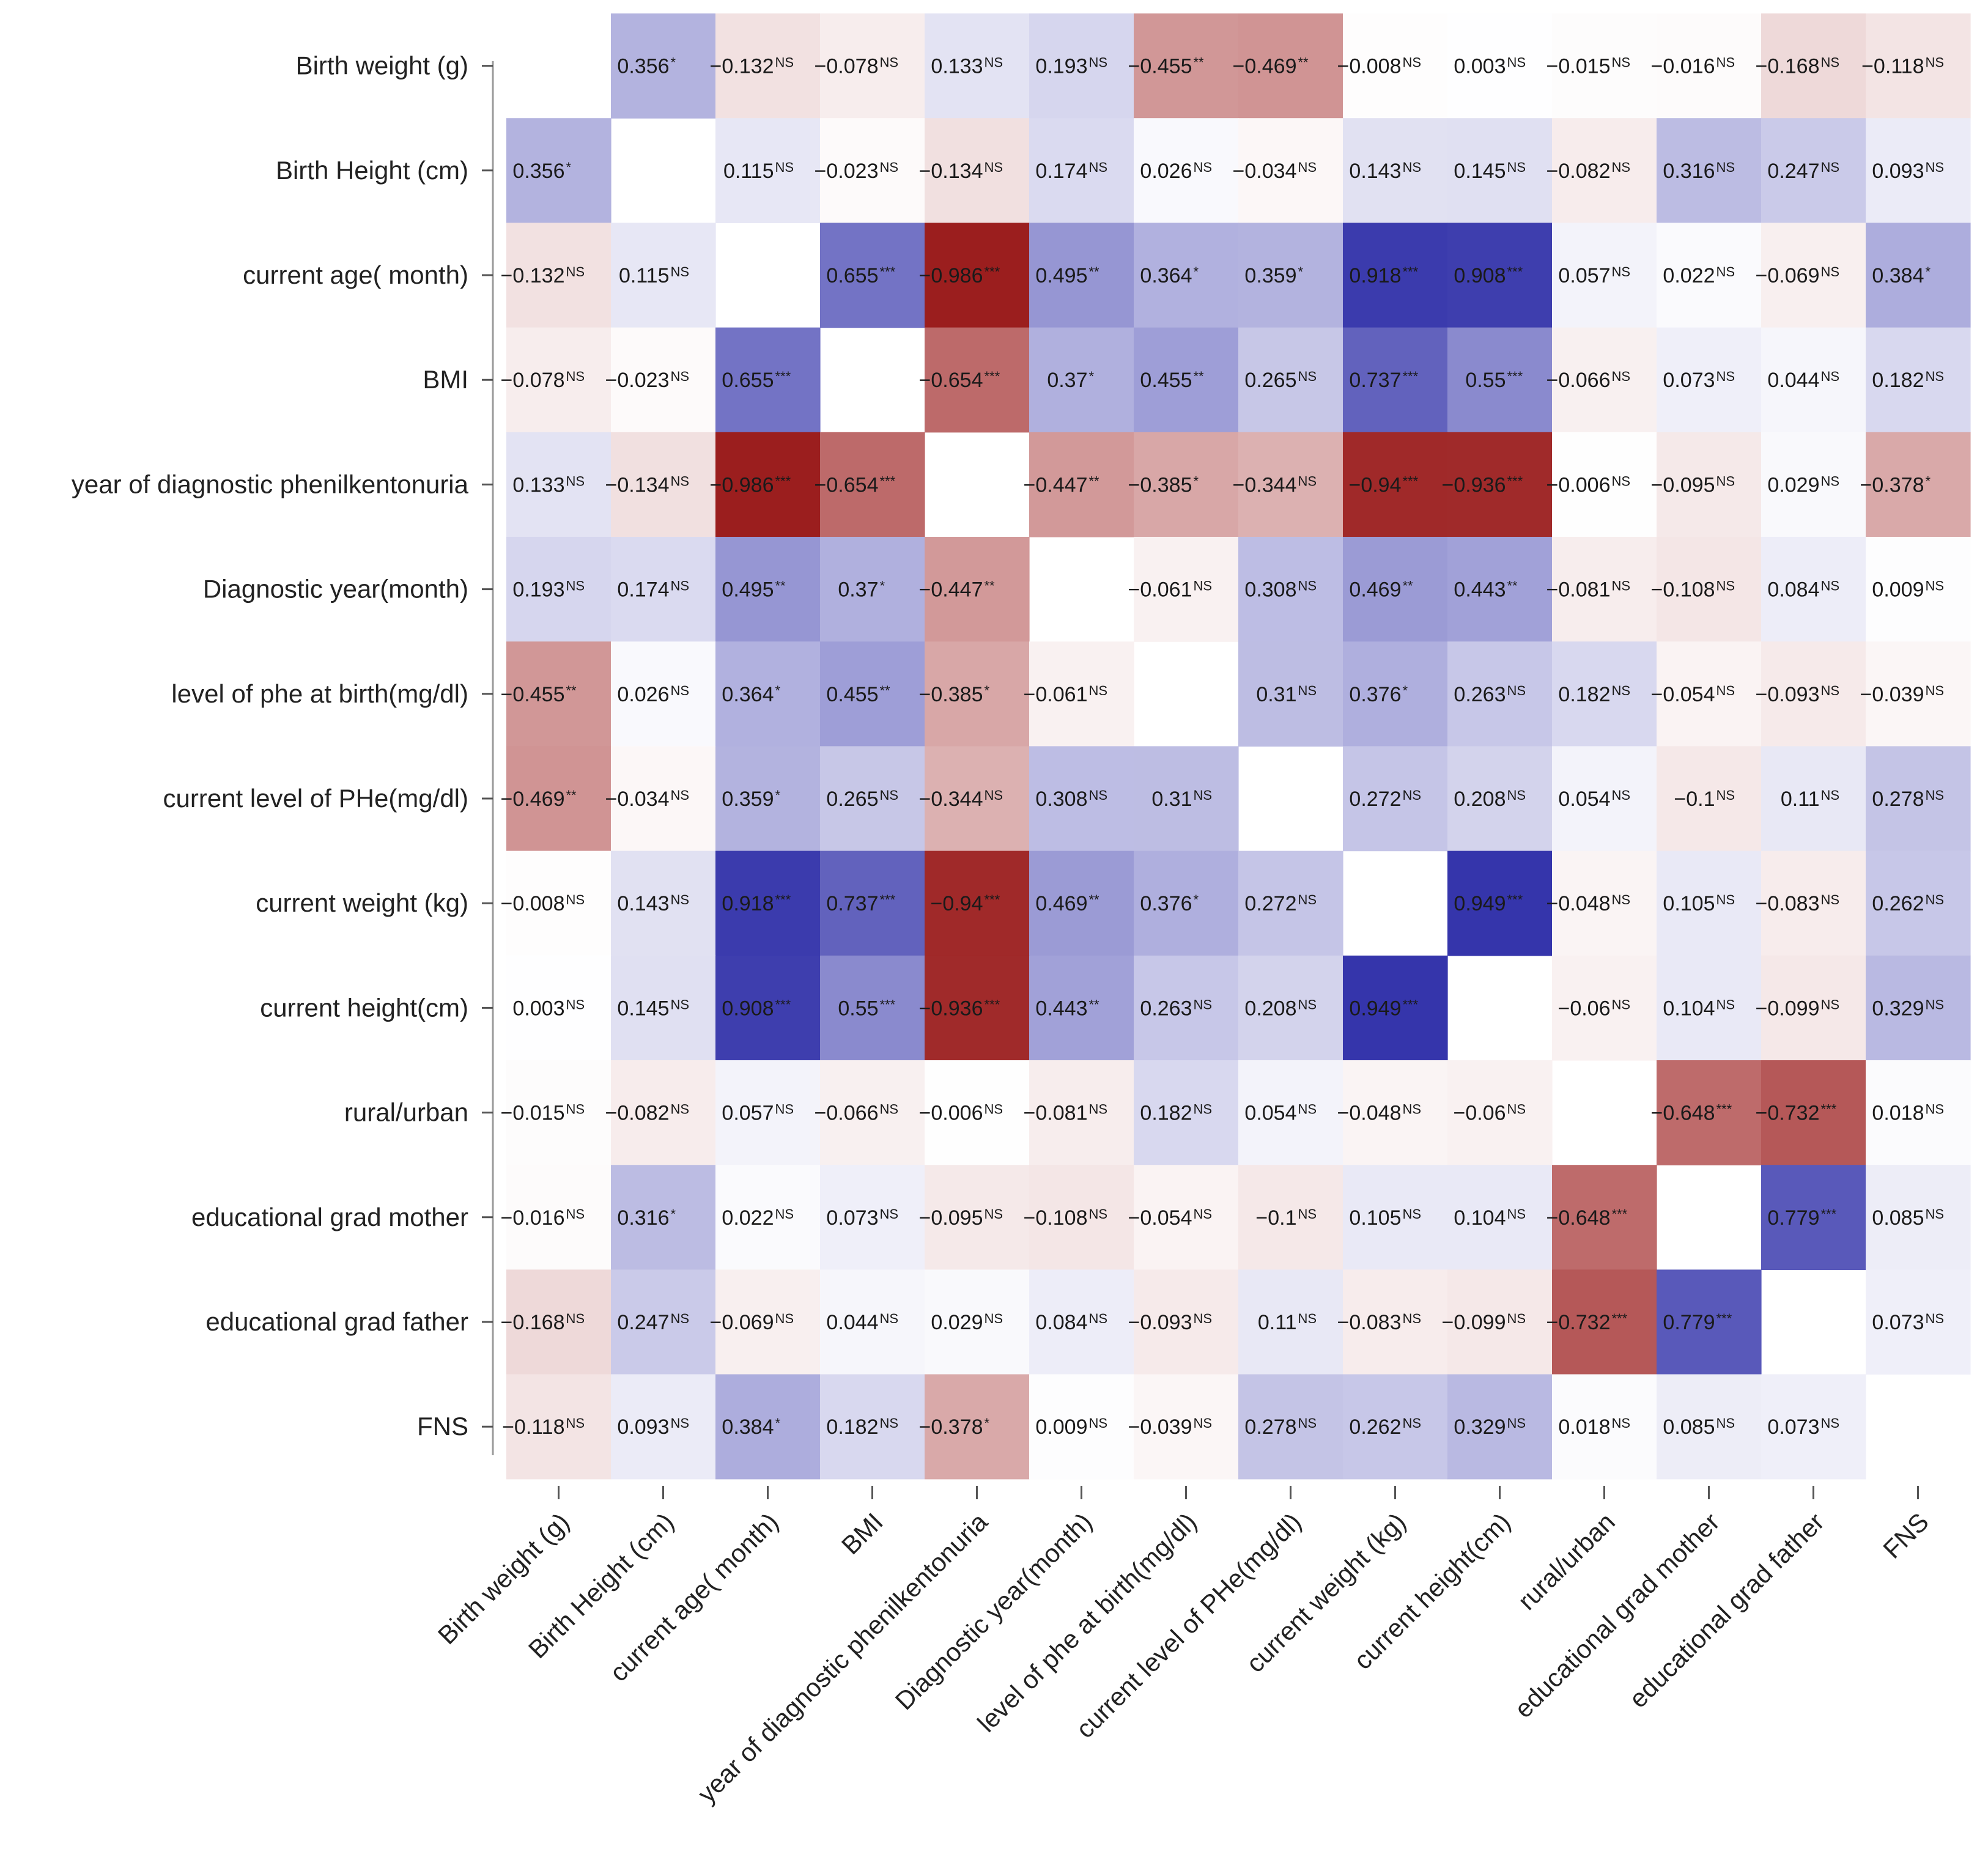 The height and width of the screenshot is (1860, 1988). What do you see at coordinates (1793, 380) in the screenshot?
I see `cell-value-label: 0.044` at bounding box center [1793, 380].